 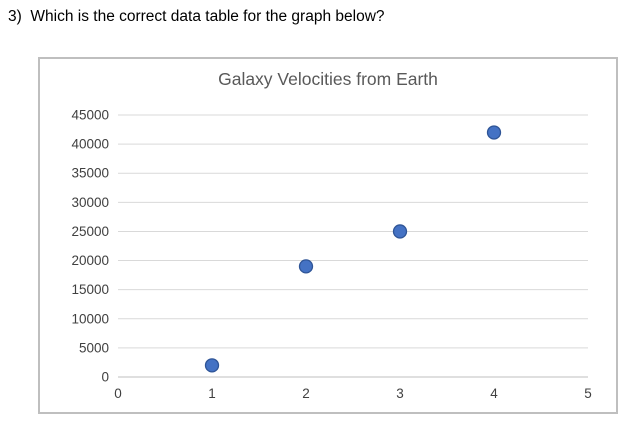 I want to click on x-tick-label: 2, so click(x=306, y=393).